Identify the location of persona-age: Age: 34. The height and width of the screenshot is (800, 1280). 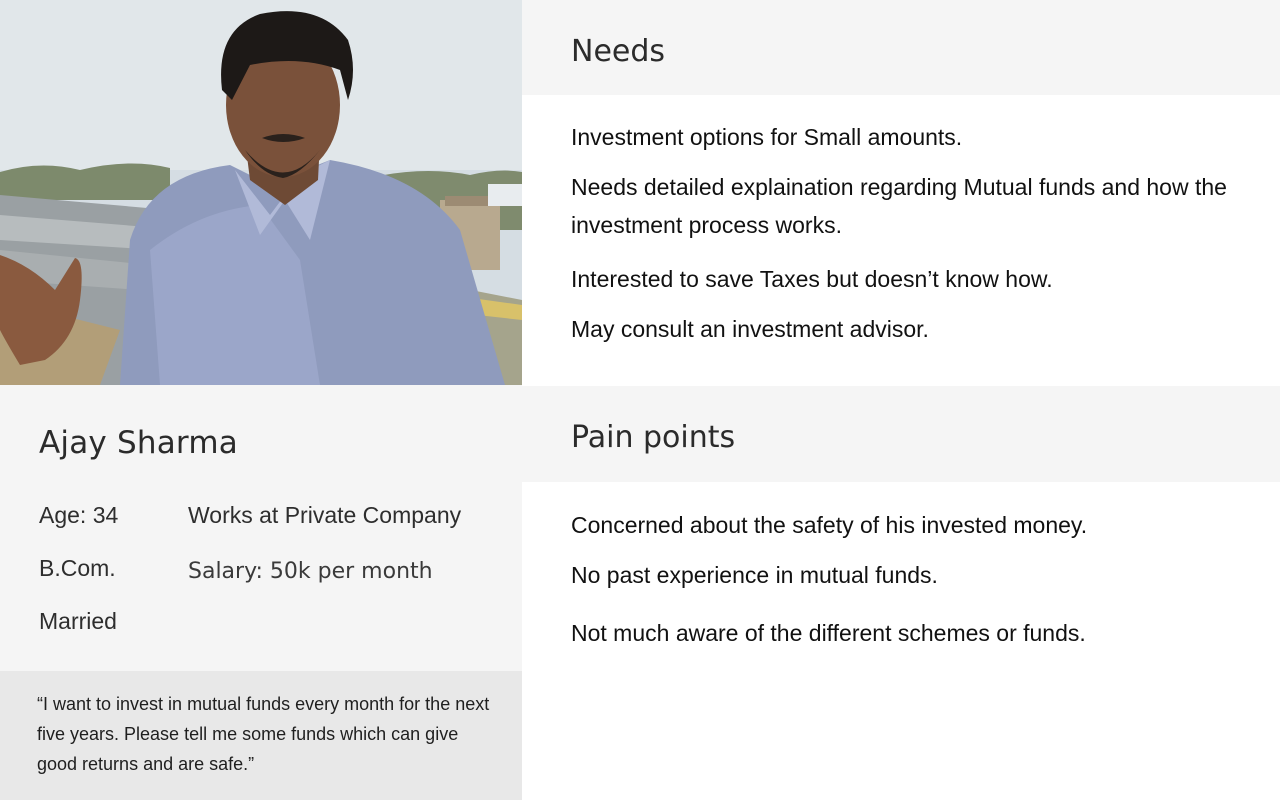
(79, 515).